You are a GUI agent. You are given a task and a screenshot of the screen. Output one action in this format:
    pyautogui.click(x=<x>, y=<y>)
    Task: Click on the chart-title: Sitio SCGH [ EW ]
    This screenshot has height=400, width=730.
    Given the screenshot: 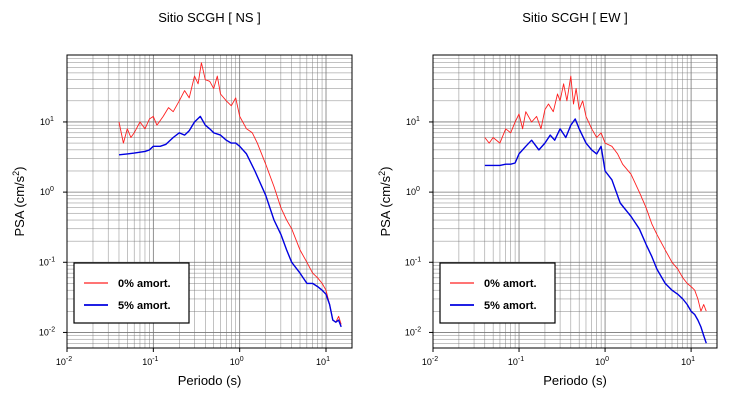 What is the action you would take?
    pyautogui.click(x=574, y=17)
    